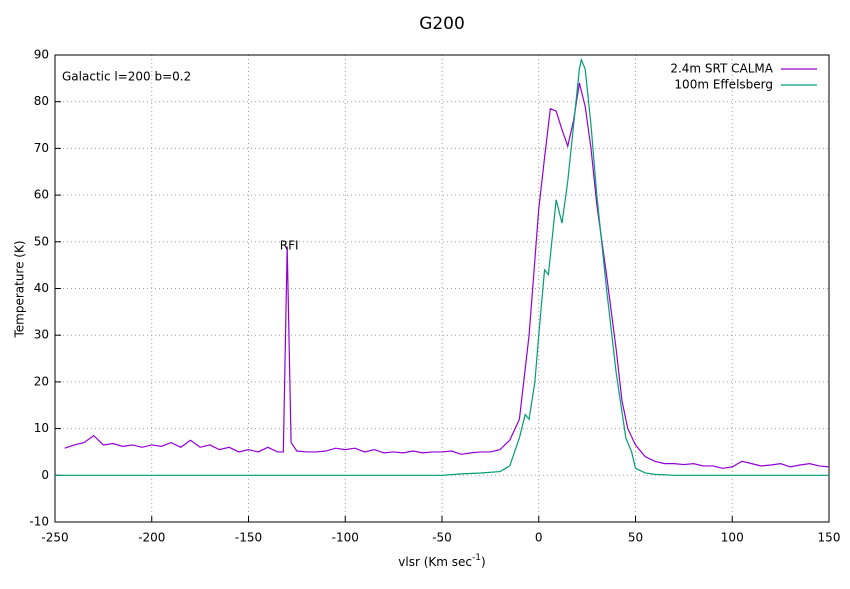  I want to click on y-tick-label: 30, so click(41, 335).